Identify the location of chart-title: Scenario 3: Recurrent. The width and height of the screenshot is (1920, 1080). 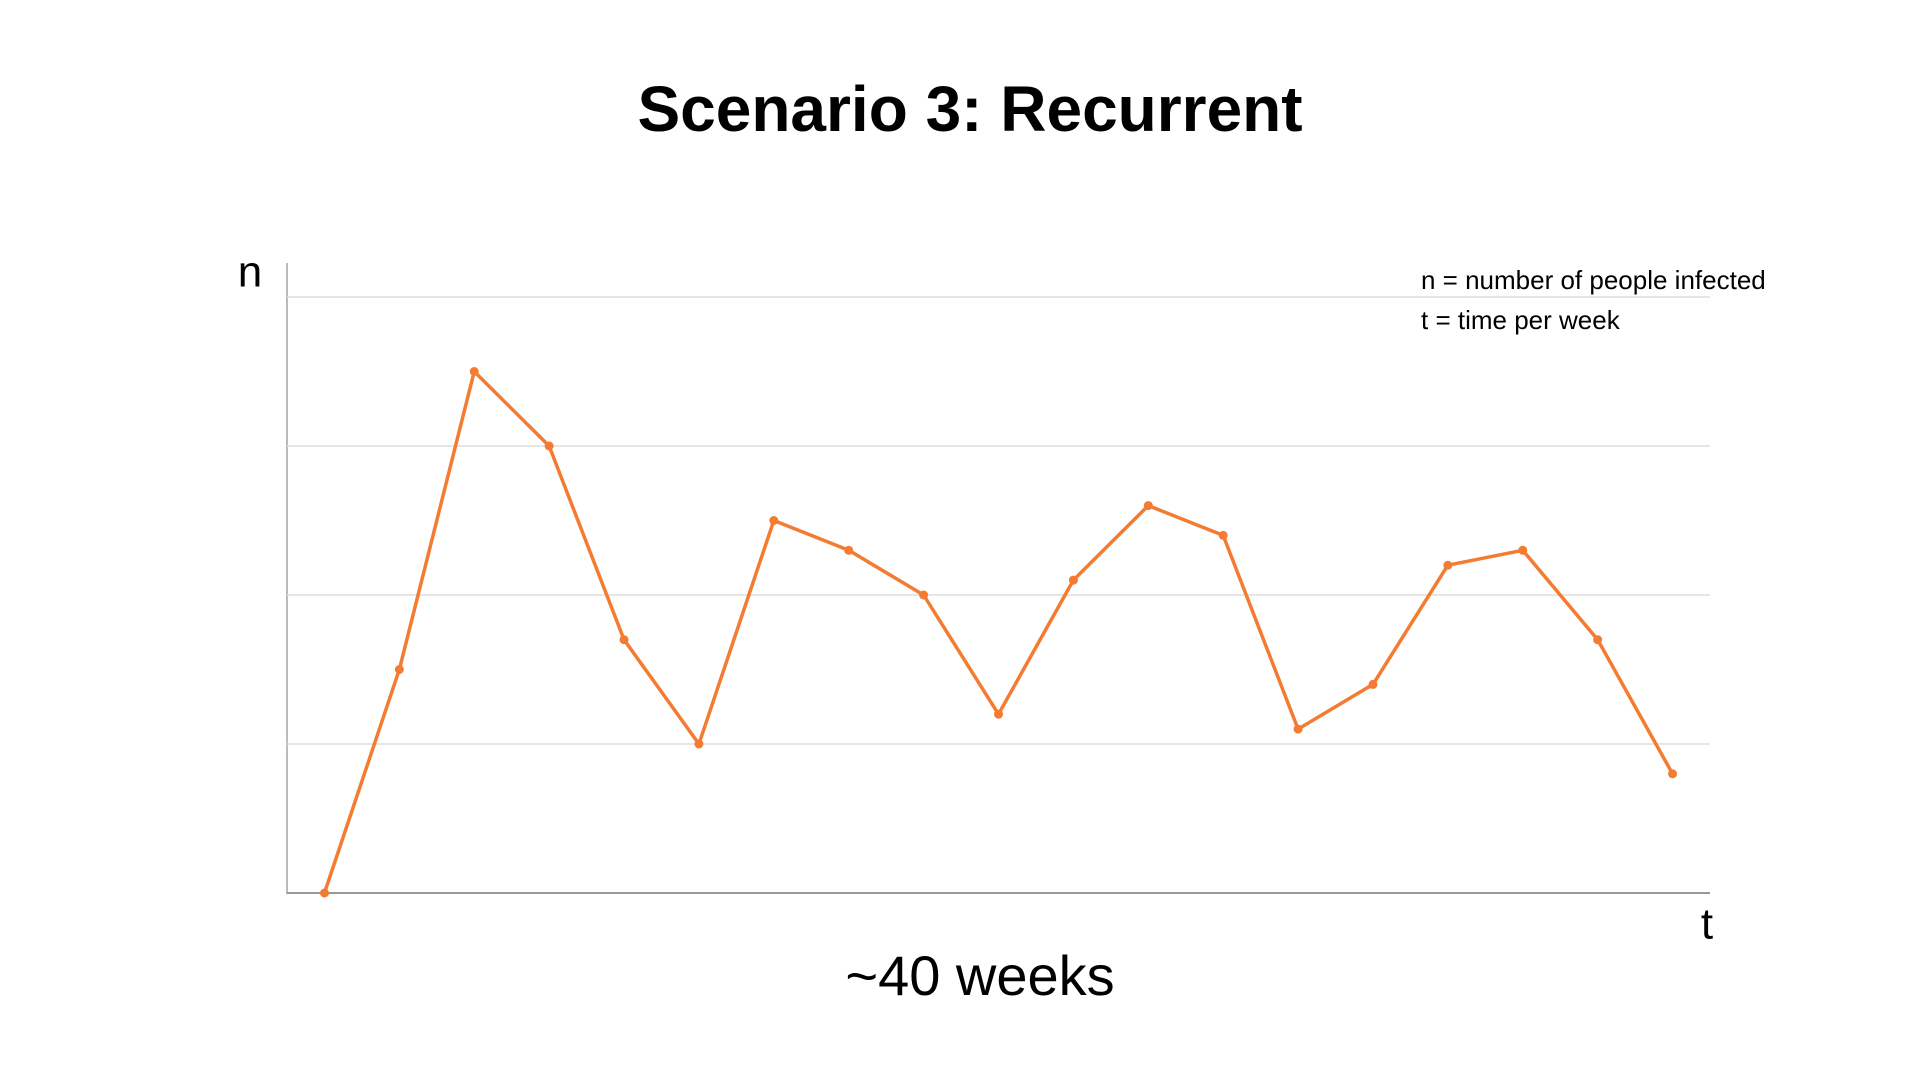
(969, 109).